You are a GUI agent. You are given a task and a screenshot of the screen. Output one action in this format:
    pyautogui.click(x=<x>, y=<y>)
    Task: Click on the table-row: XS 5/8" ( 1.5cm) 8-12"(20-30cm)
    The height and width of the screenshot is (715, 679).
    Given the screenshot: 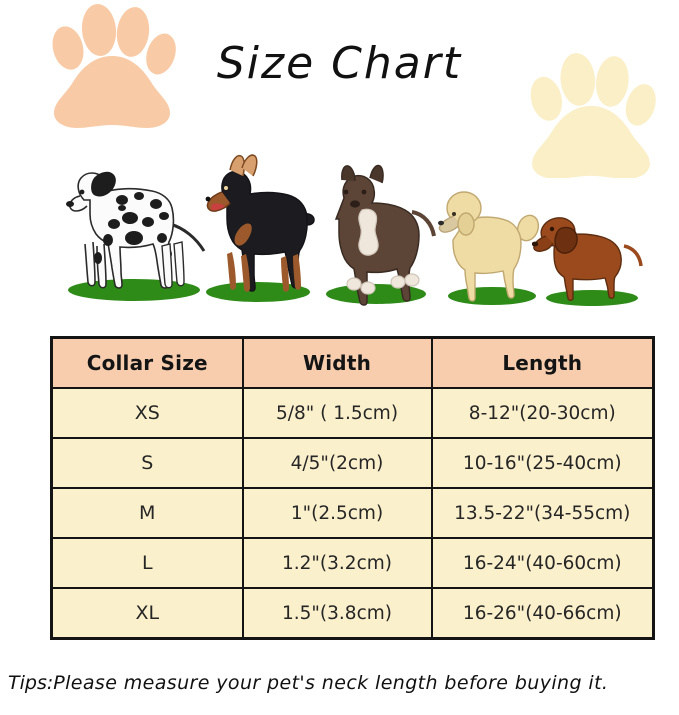 What is the action you would take?
    pyautogui.click(x=352, y=413)
    